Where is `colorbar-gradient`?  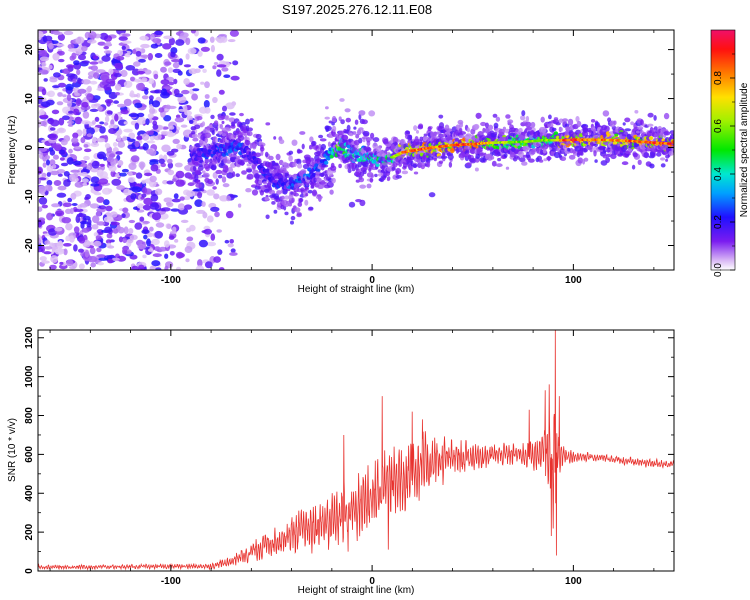 colorbar-gradient is located at coordinates (723, 150).